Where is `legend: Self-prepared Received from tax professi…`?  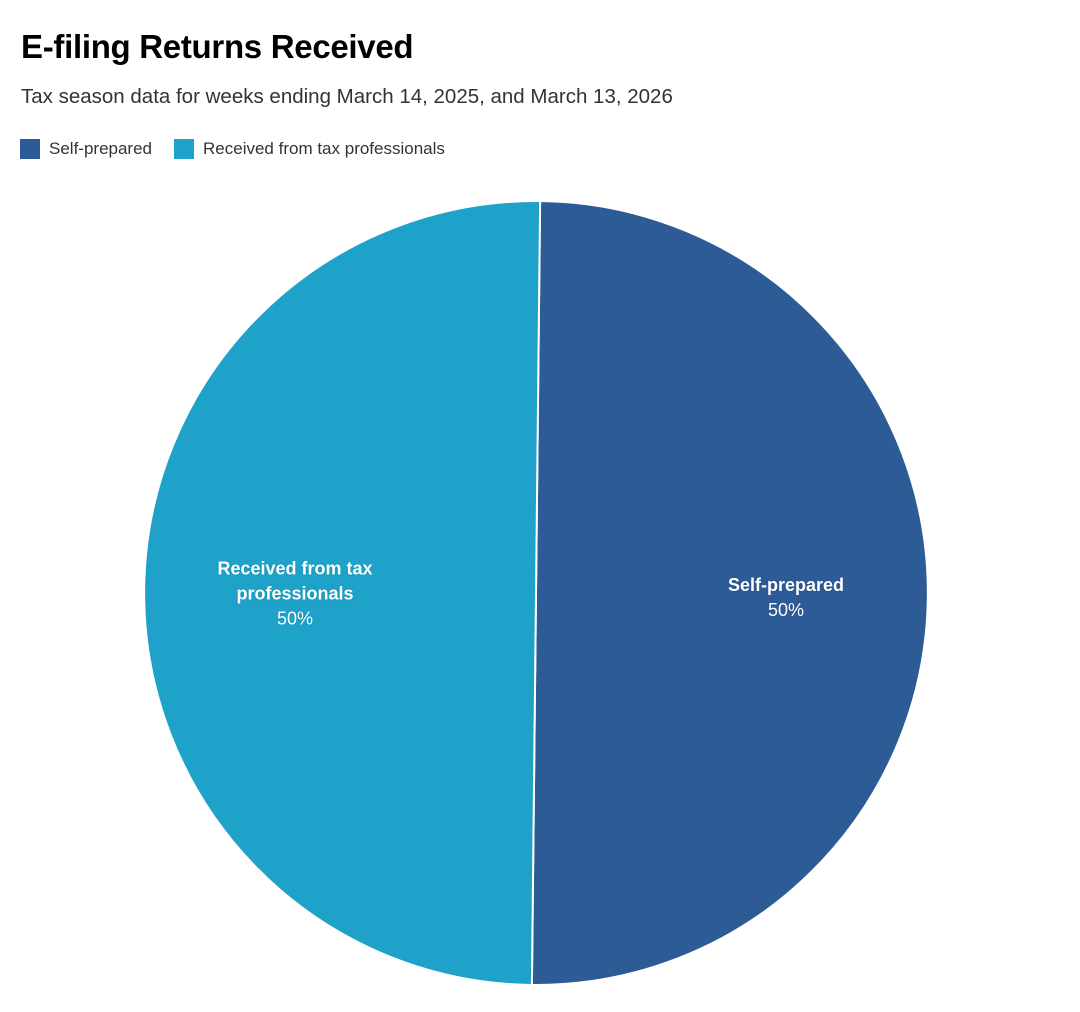 legend: Self-prepared Received from tax professi… is located at coordinates (232, 149).